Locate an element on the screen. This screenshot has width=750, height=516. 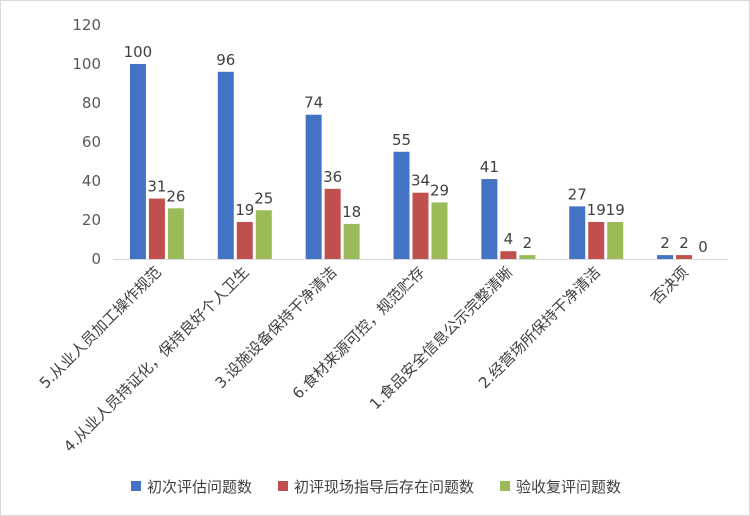
data-label-s1-c2: 96 is located at coordinates (225, 60).